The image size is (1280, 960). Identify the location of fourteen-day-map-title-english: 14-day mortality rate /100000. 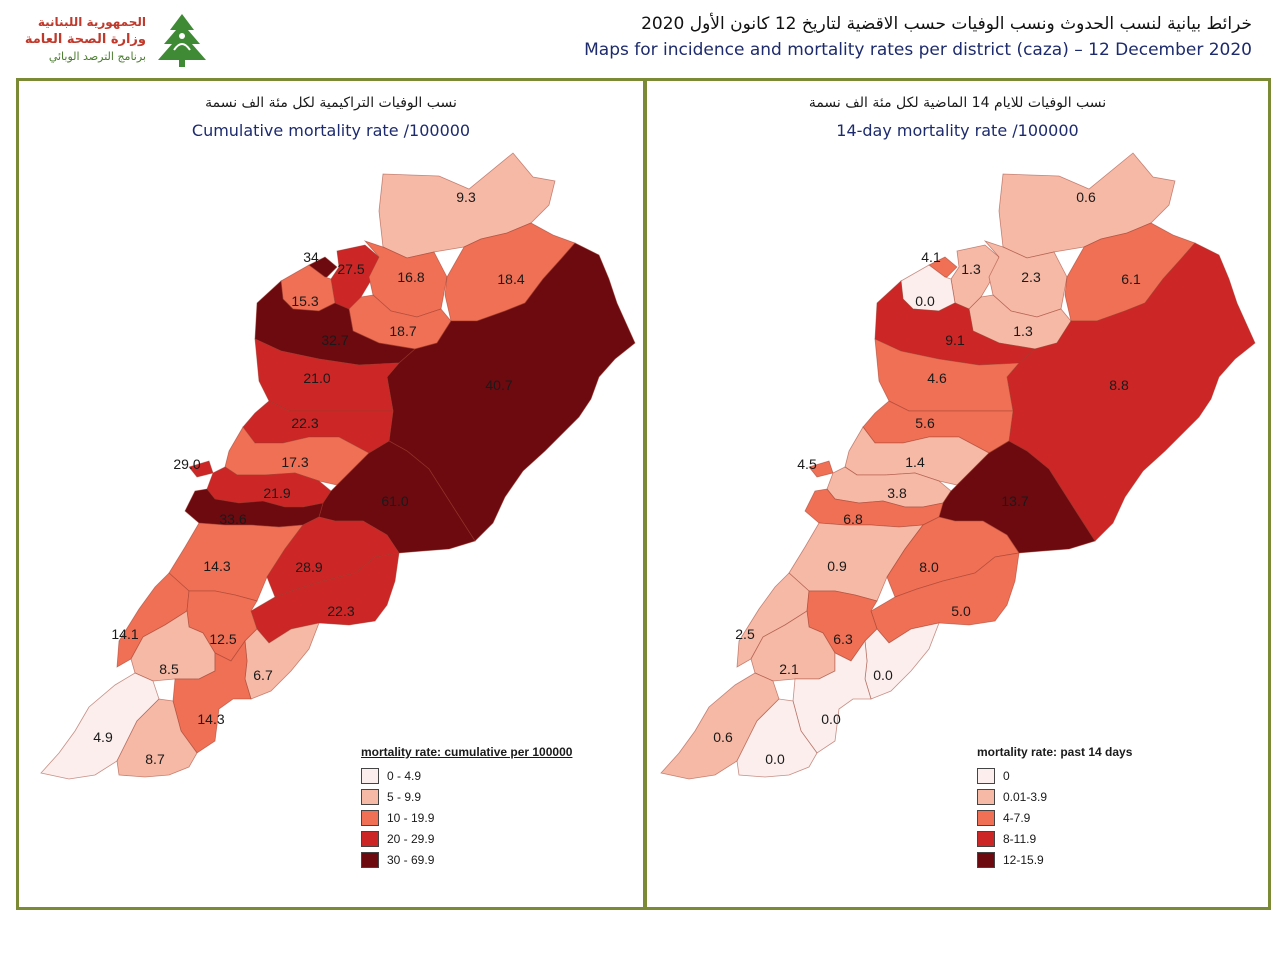
(957, 130).